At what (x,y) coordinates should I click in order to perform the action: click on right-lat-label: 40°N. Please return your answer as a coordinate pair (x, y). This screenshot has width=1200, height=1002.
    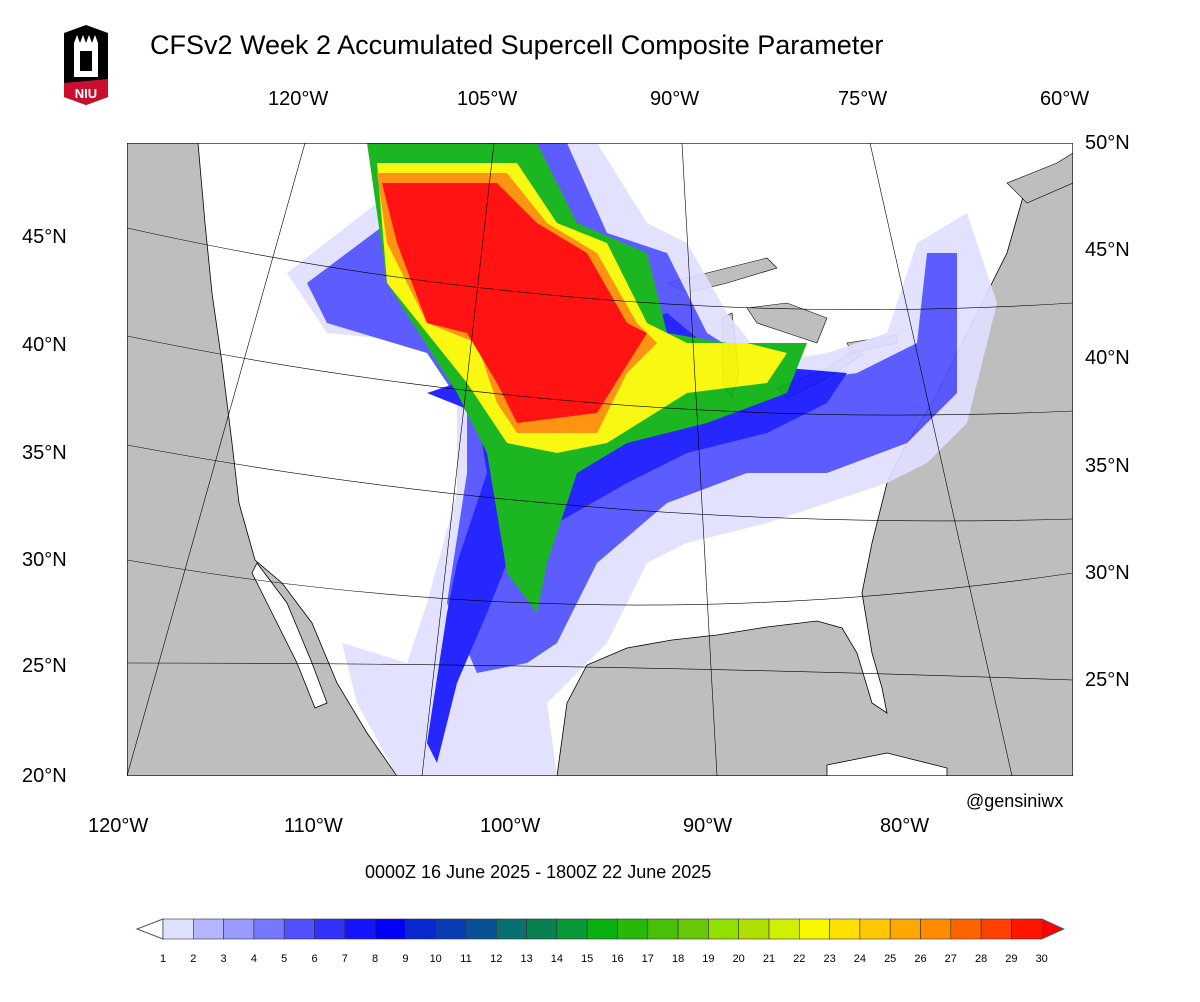
    Looking at the image, I should click on (1107, 358).